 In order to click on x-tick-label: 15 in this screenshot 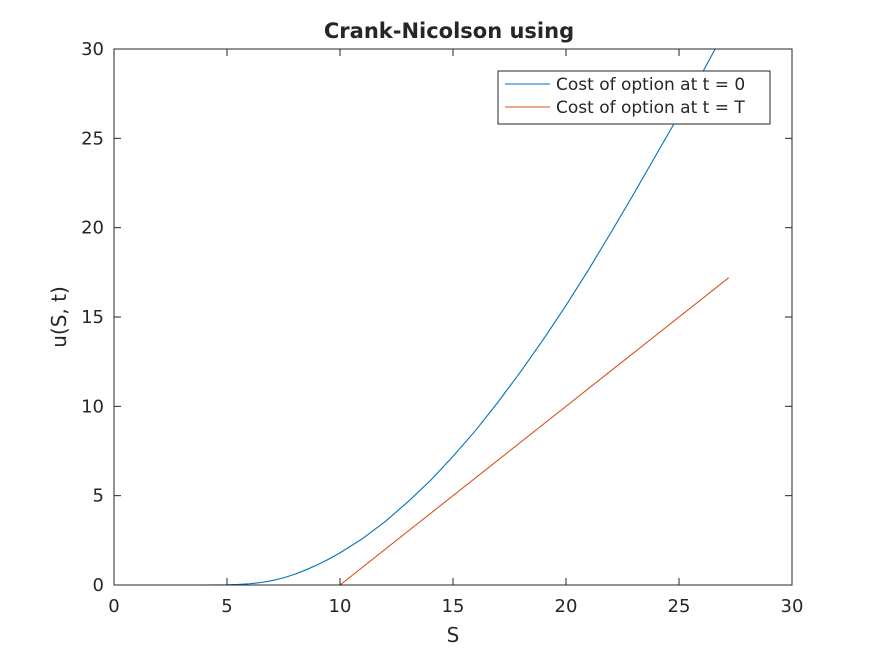, I will do `click(453, 606)`.